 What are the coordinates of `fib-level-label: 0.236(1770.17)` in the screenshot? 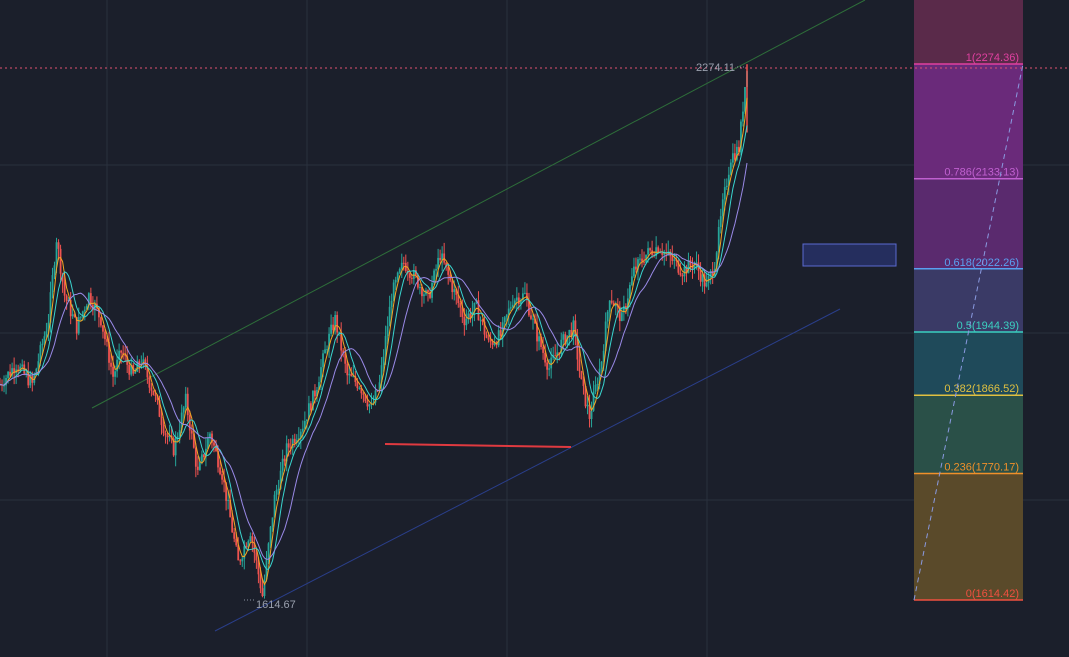 It's located at (981, 468).